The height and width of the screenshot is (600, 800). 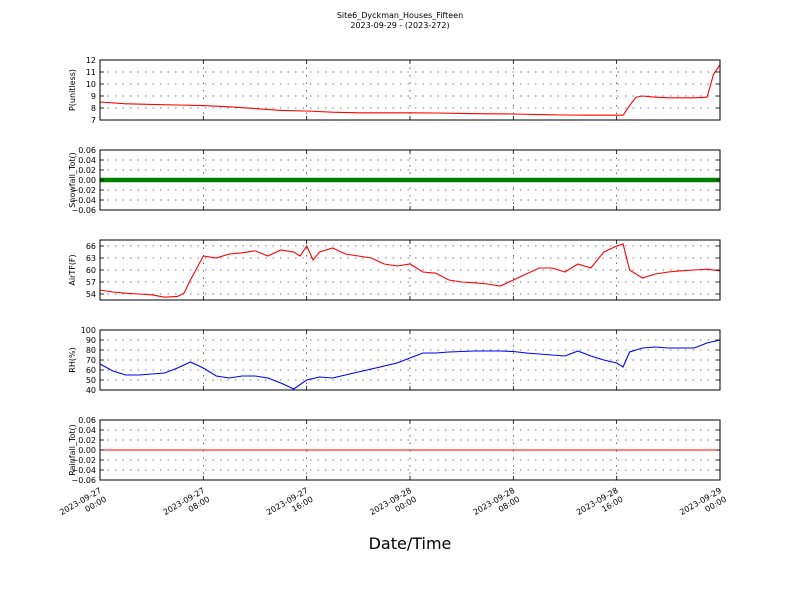 I want to click on y-tick-label: 70, so click(x=91, y=360).